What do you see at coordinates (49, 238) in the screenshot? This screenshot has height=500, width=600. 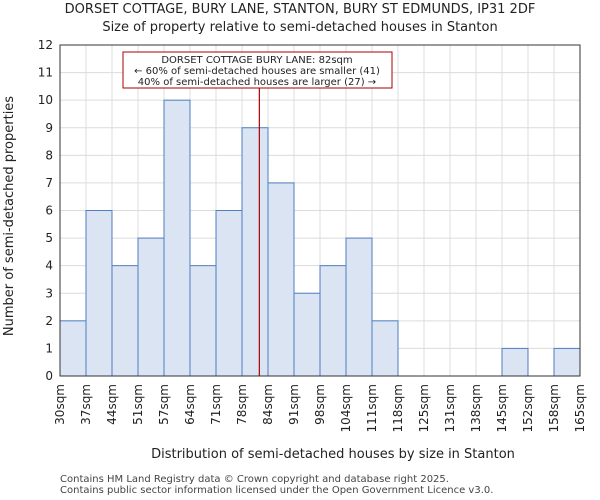 I see `y-tick-label: 5` at bounding box center [49, 238].